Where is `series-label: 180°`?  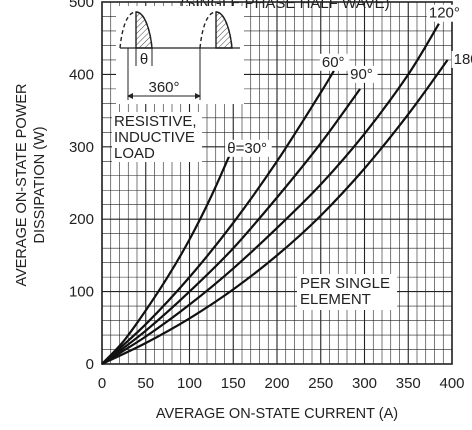 series-label: 180° is located at coordinates (463, 59).